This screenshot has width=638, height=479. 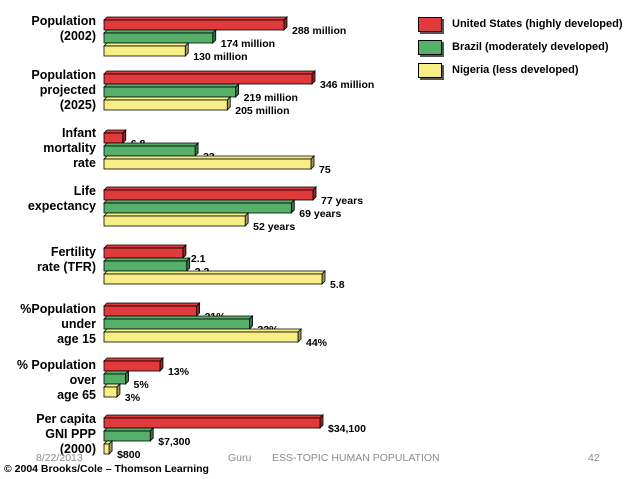 What do you see at coordinates (67, 90) in the screenshot?
I see `category-label-line: projected` at bounding box center [67, 90].